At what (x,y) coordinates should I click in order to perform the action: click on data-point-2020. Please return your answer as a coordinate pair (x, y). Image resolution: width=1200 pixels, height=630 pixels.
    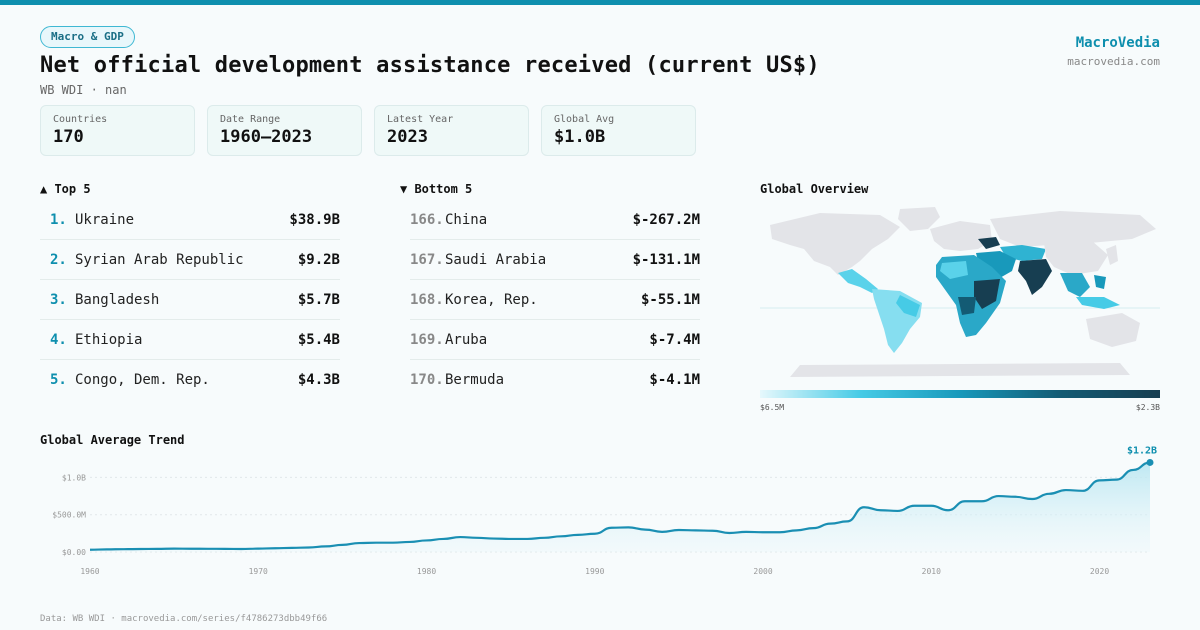
    Looking at the image, I should click on (1099, 480).